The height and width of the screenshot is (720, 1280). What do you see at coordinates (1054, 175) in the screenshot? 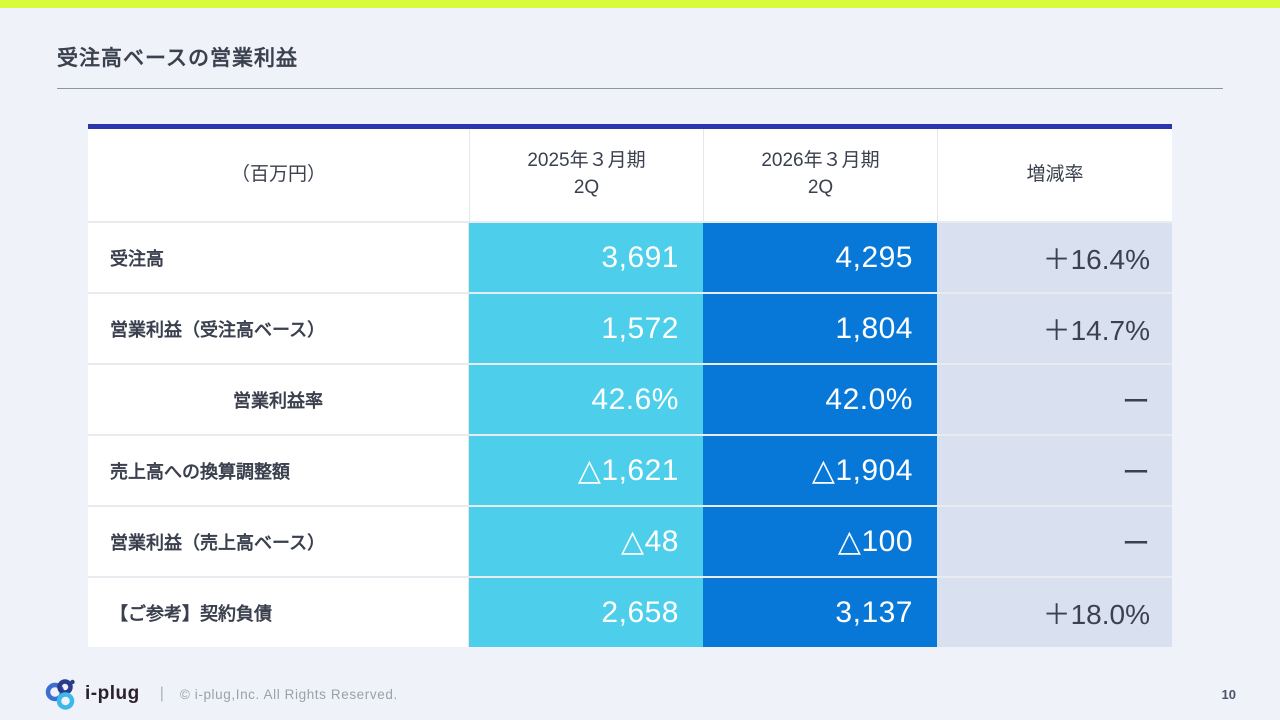
I see `col-header-rate: 増減率` at bounding box center [1054, 175].